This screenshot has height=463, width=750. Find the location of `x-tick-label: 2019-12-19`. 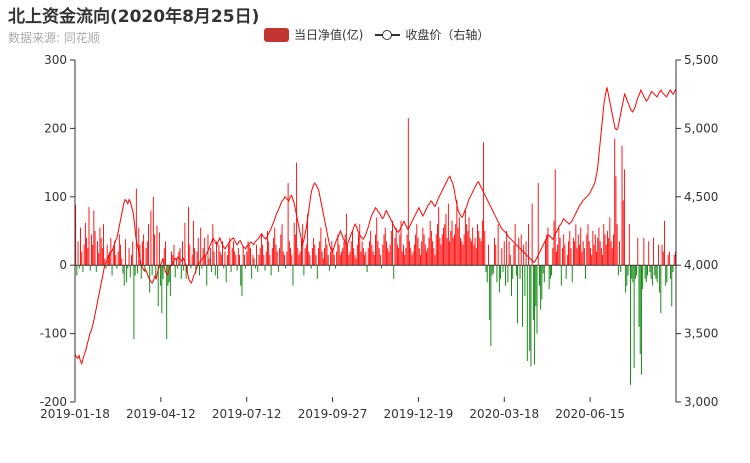

x-tick-label: 2019-12-19 is located at coordinates (419, 414).